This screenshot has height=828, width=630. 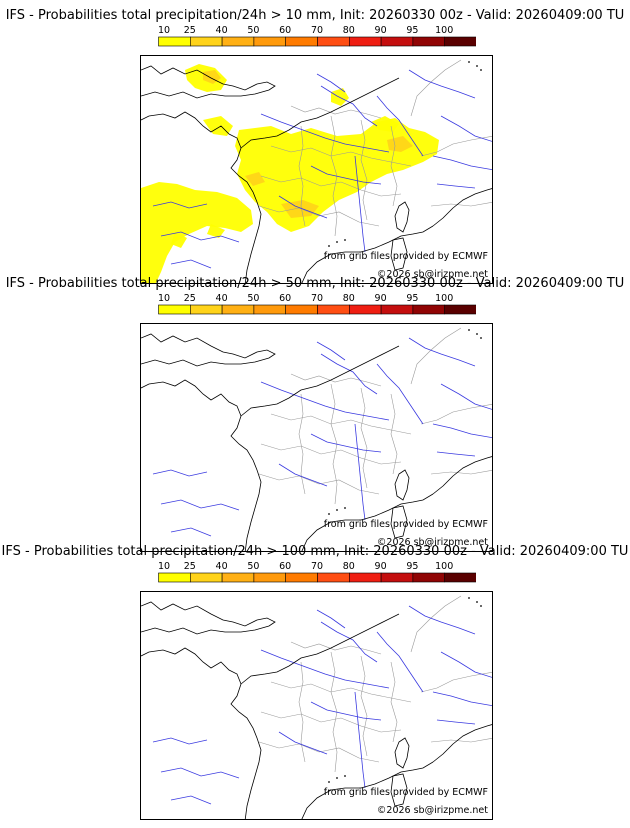 I want to click on credit-source: from grib files provided by ECMWF, so click(x=405, y=792).